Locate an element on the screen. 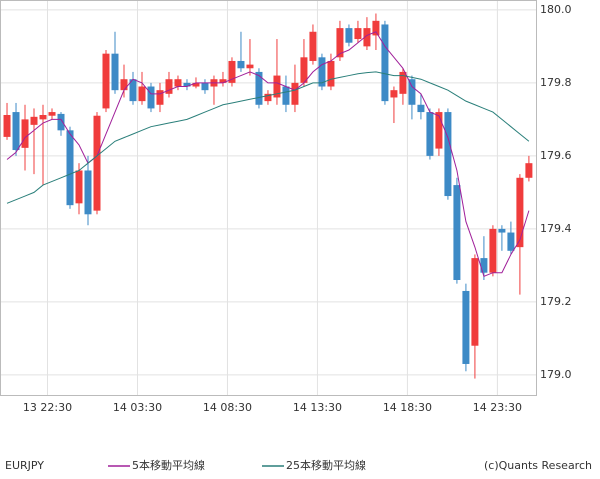 This screenshot has height=479, width=600. symbol-label: EURJPY is located at coordinates (24, 465).